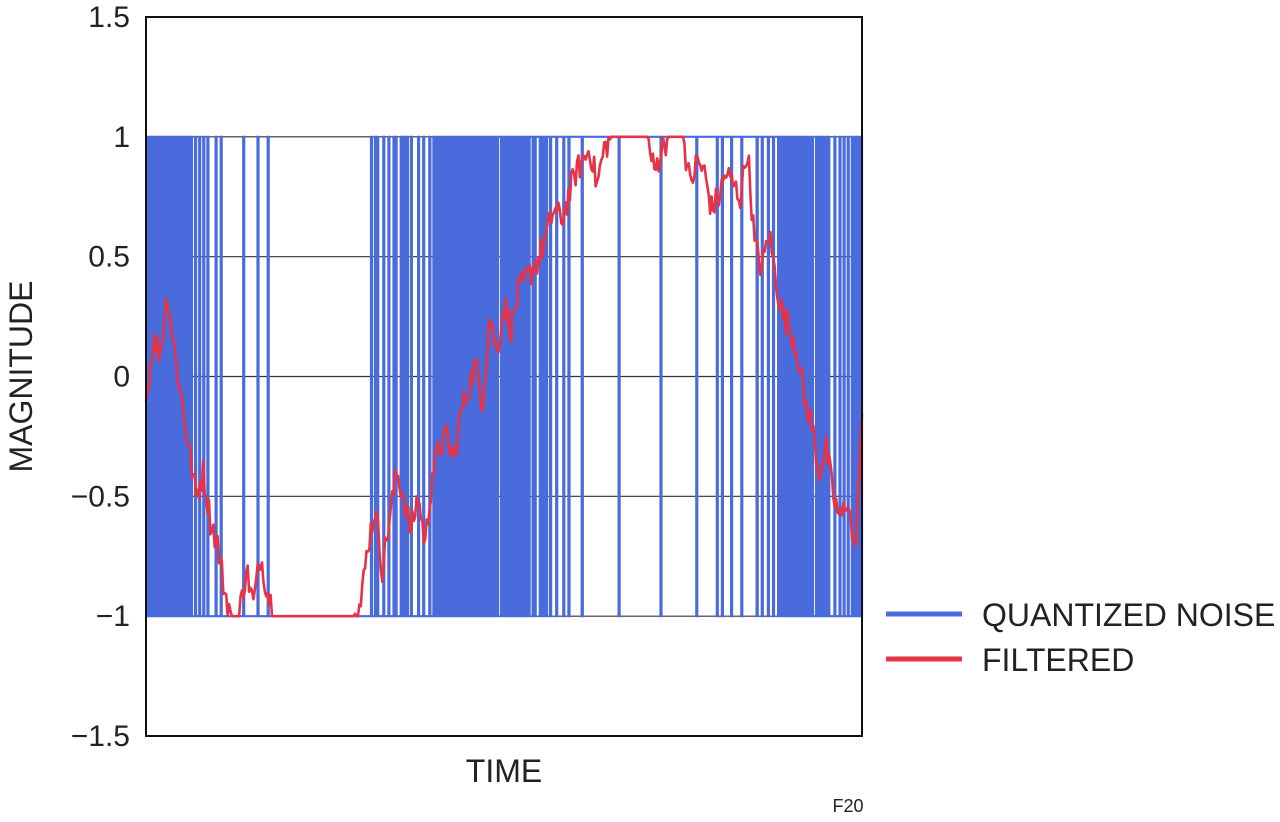 The height and width of the screenshot is (822, 1280). I want to click on y-tick-label-0: 1.5, so click(109, 17).